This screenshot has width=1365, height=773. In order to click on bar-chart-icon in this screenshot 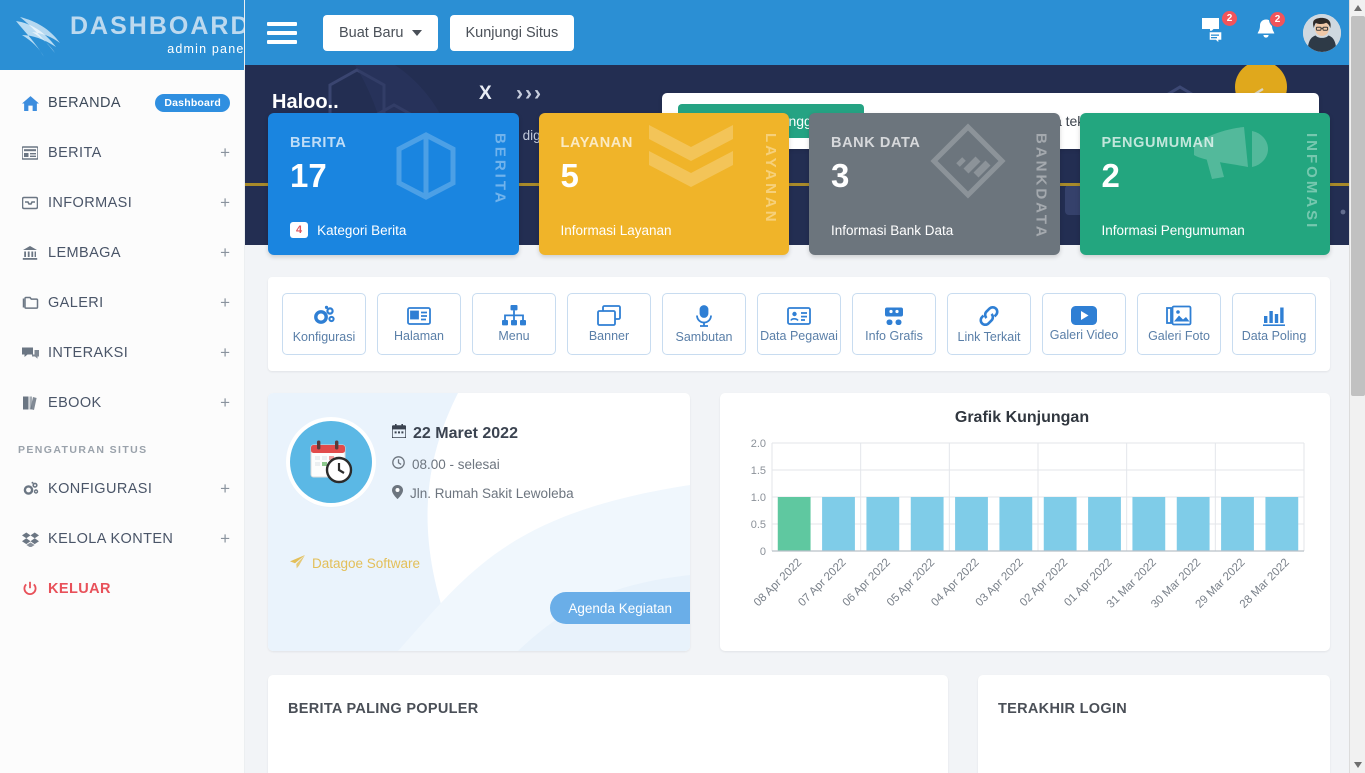, I will do `click(1274, 315)`.